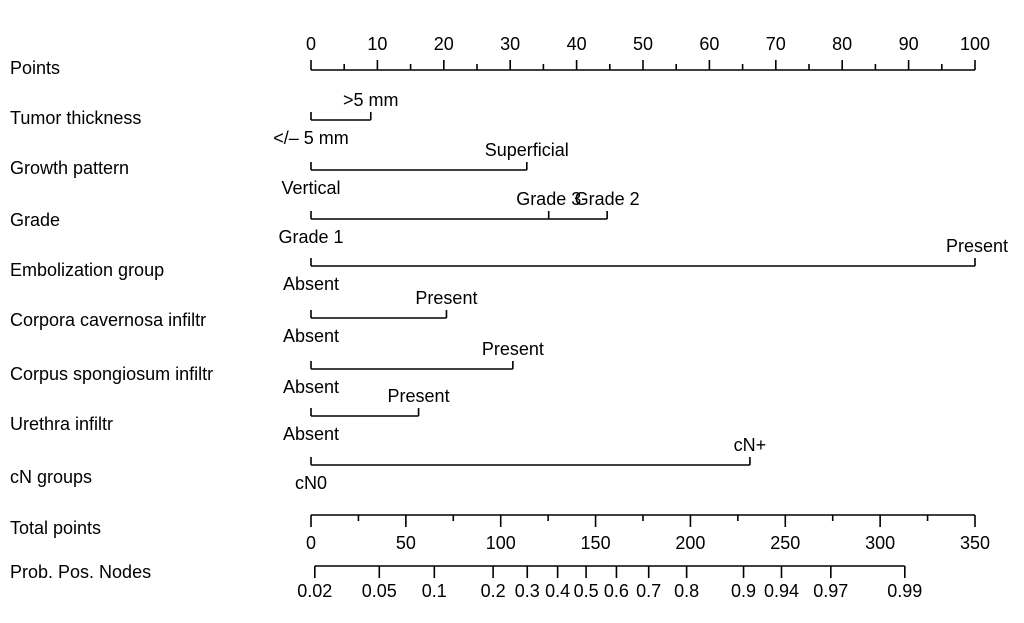 Image resolution: width=1024 pixels, height=623 pixels. I want to click on total-points-axis-tick-label: 250, so click(785, 543).